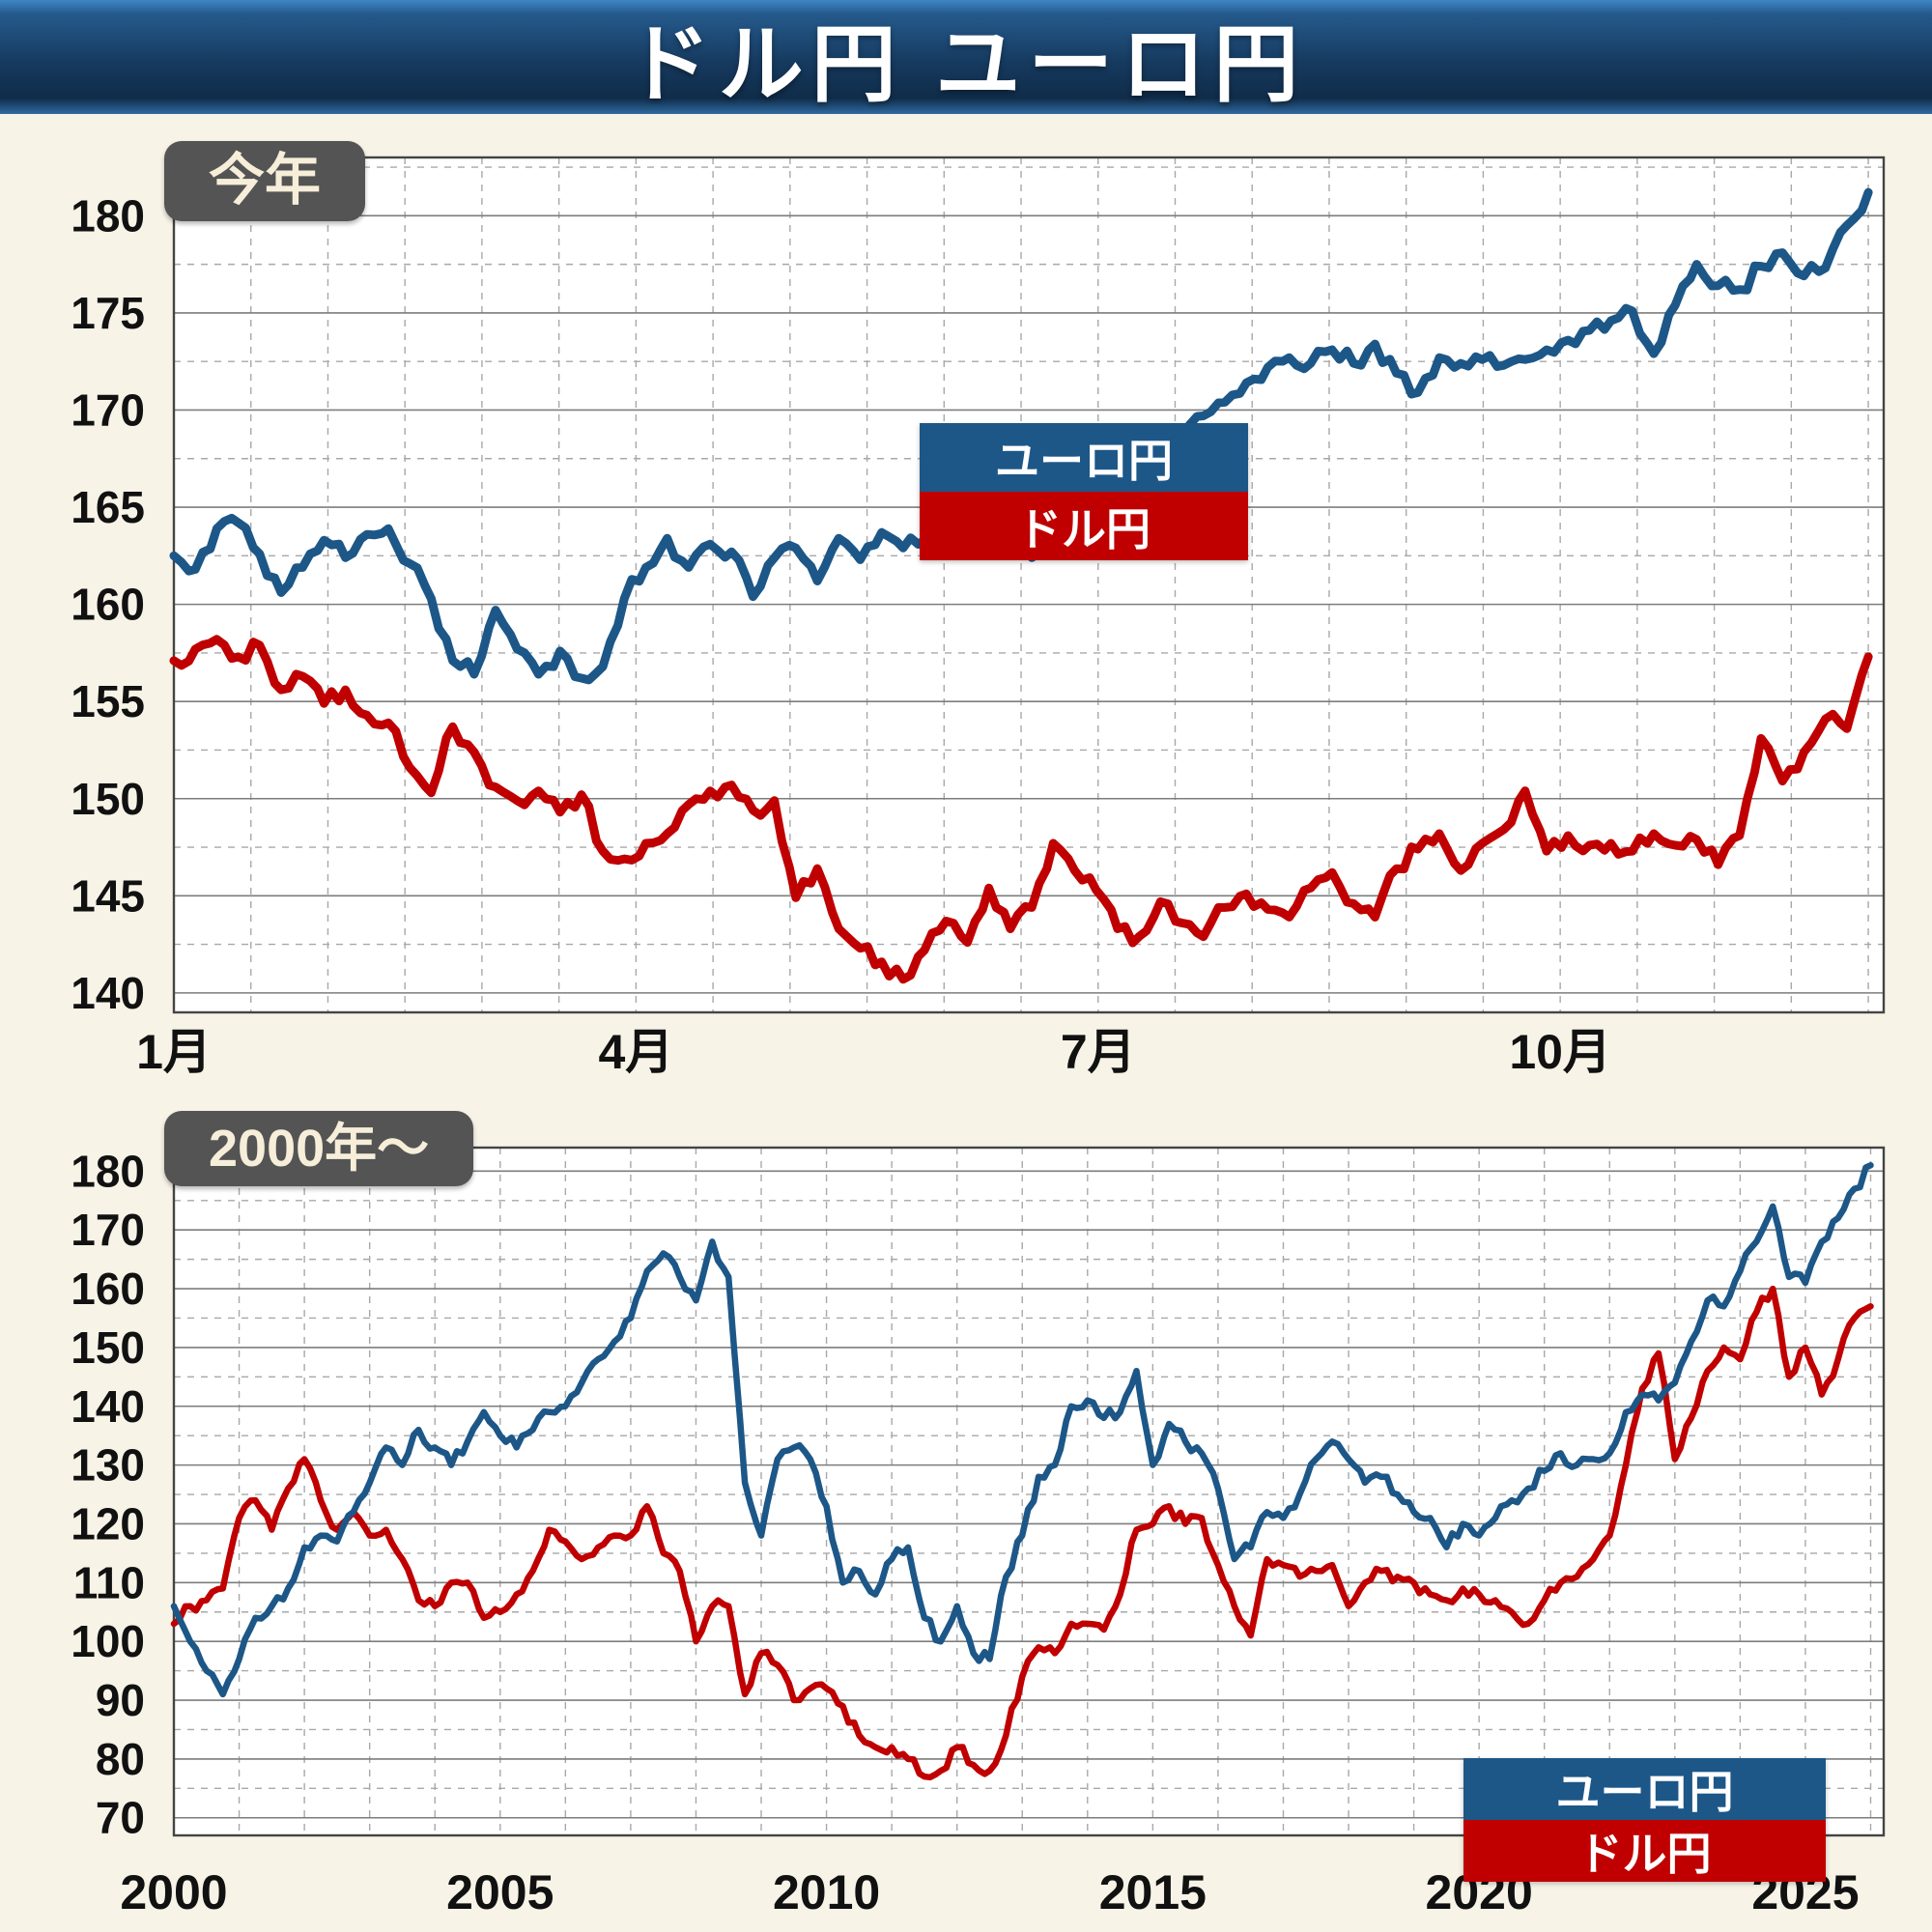 The height and width of the screenshot is (1932, 1932). Describe the element at coordinates (826, 1892) in the screenshot. I see `svg-text: 2010` at that location.